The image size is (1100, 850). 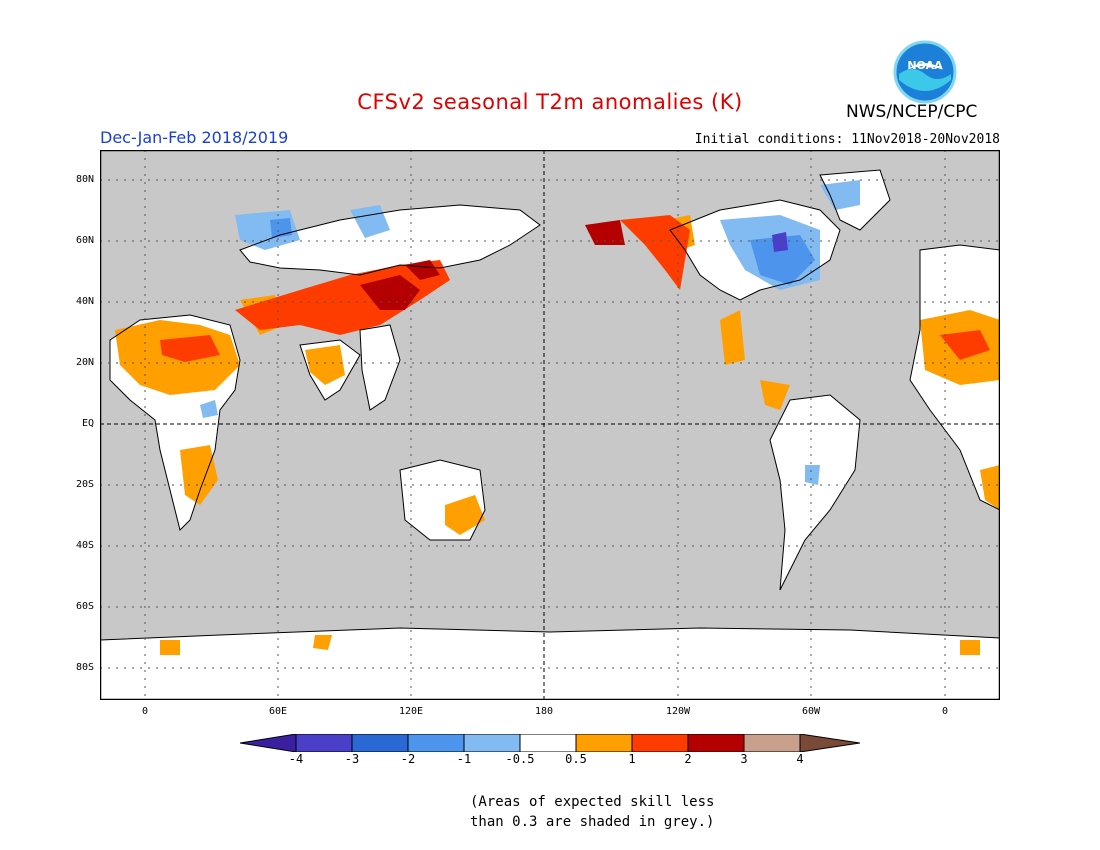 What do you see at coordinates (352, 759) in the screenshot?
I see `colorbar-label-minus3: -3` at bounding box center [352, 759].